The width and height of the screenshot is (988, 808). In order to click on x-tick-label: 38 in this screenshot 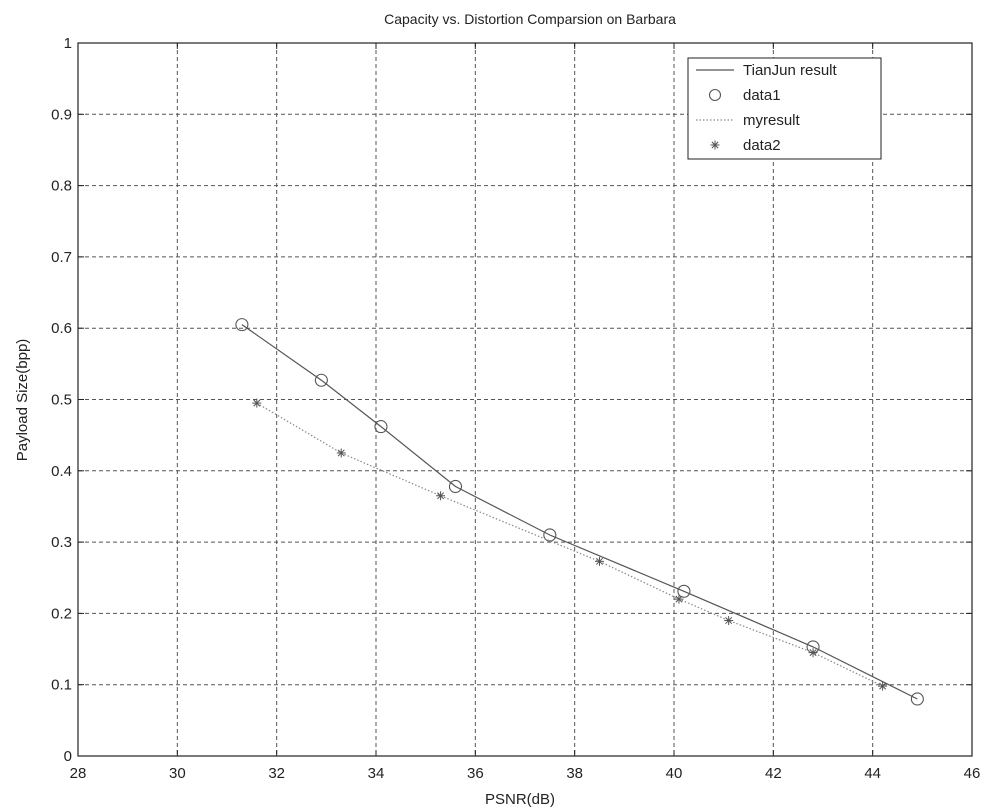, I will do `click(574, 773)`.